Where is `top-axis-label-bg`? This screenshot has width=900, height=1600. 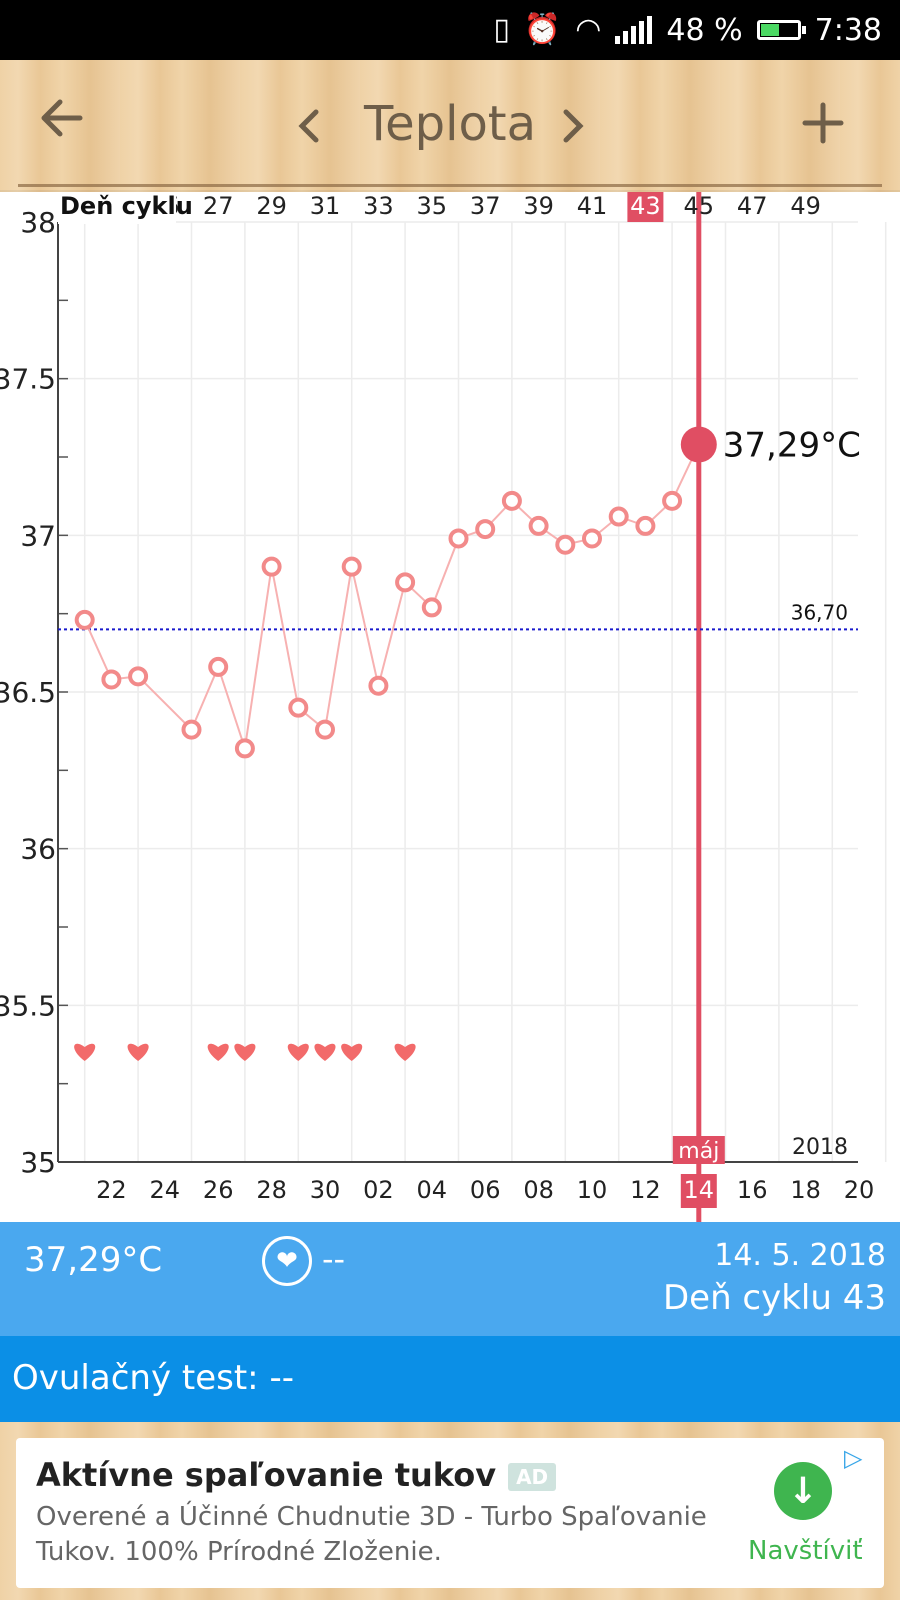
top-axis-label-bg is located at coordinates (117, 208).